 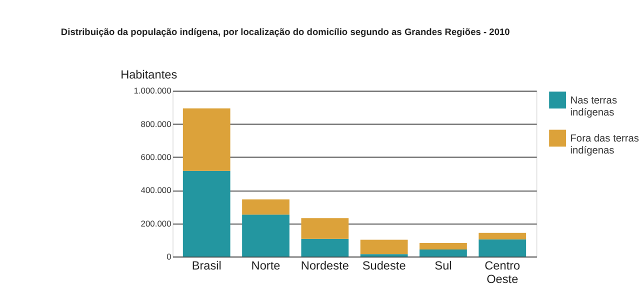 What do you see at coordinates (384, 265) in the screenshot?
I see `x-tick-label: Sudeste` at bounding box center [384, 265].